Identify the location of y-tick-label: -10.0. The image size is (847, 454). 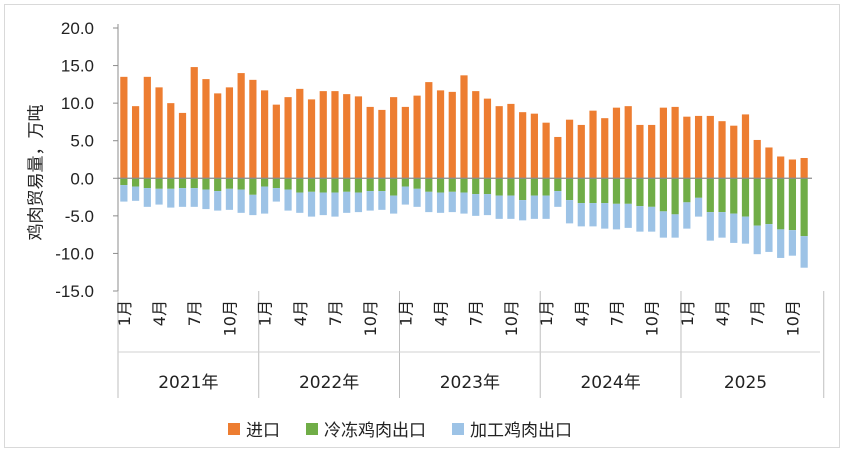
(74, 253).